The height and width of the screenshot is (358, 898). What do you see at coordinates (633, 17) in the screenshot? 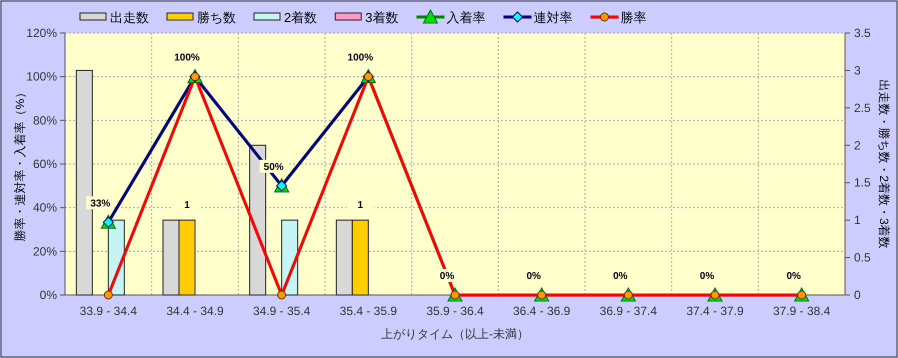
I see `legend-label: 勝率` at bounding box center [633, 17].